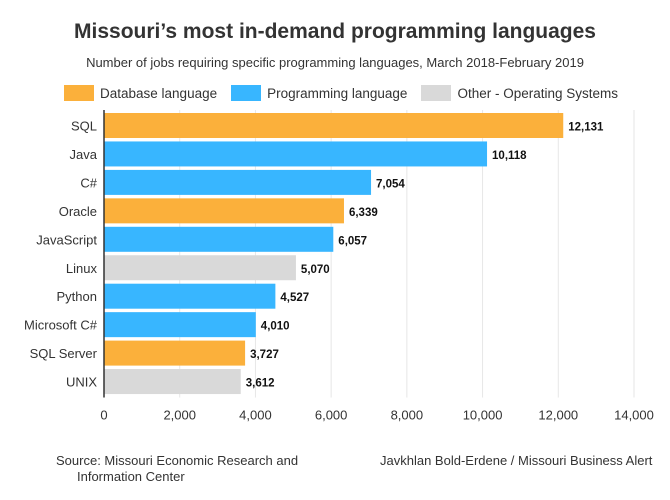  I want to click on x-tick-label: 0, so click(103, 415).